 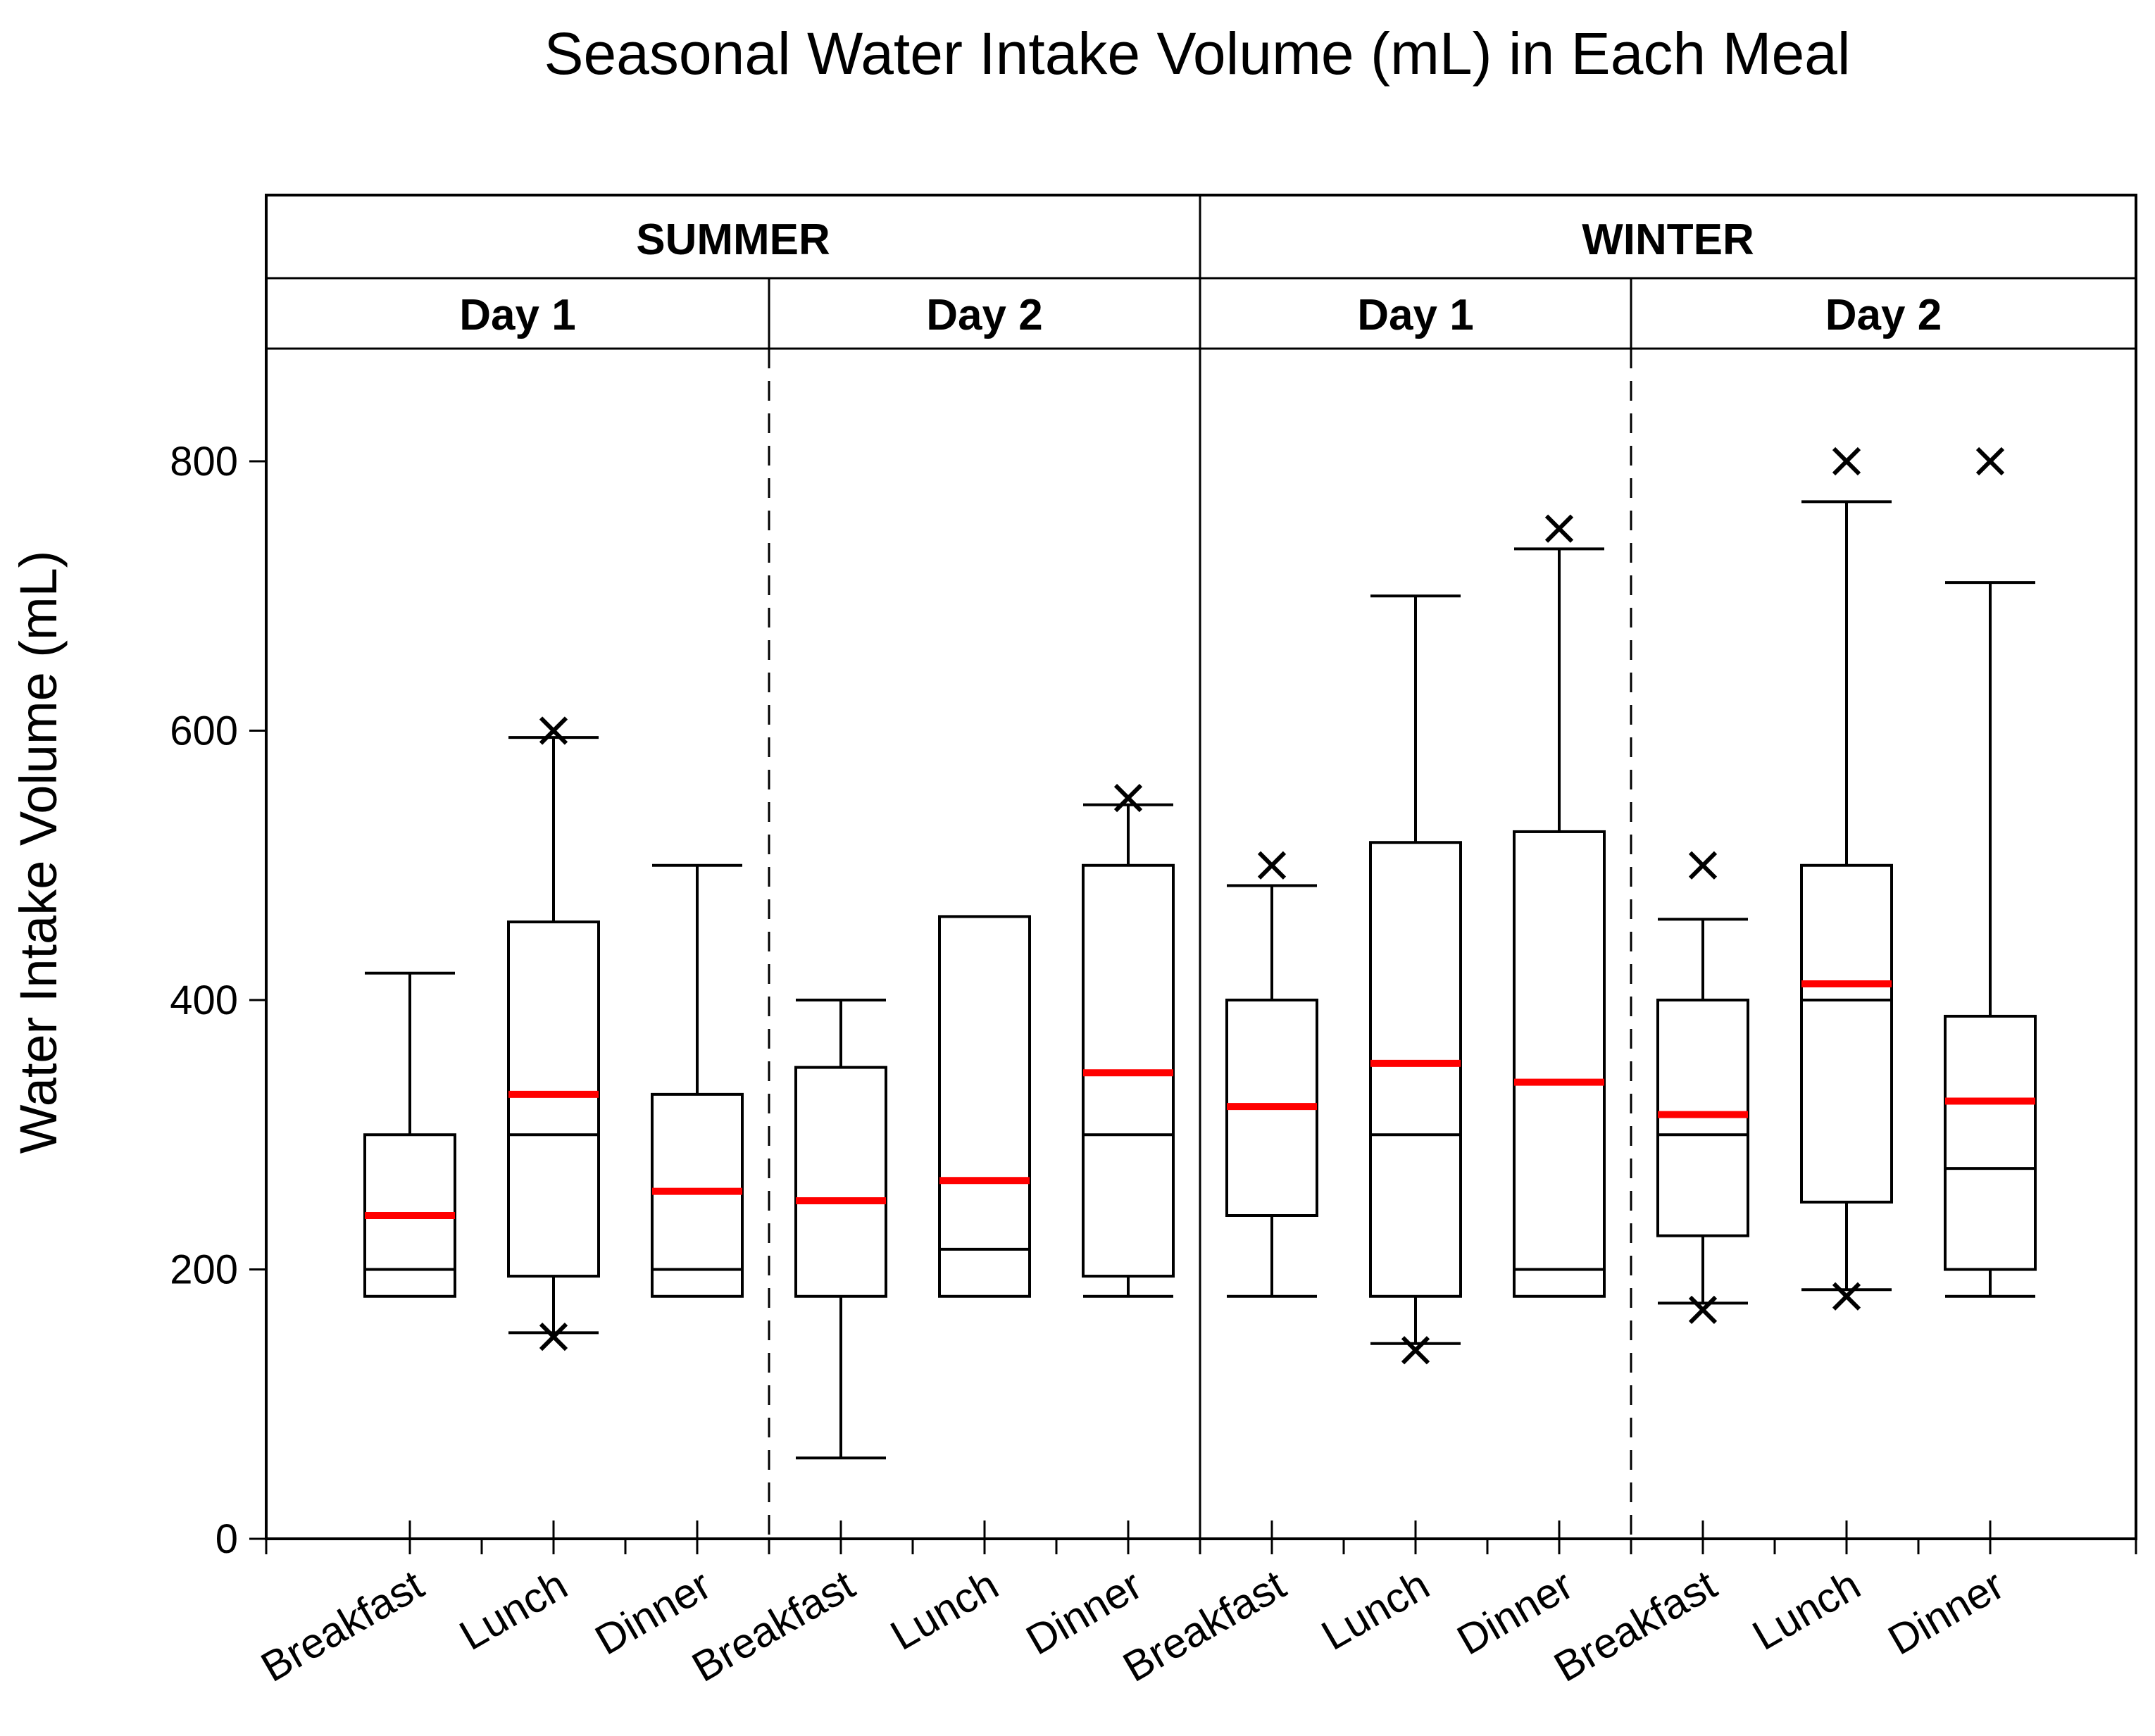 I want to click on y-tick-label: 400, so click(x=204, y=1000).